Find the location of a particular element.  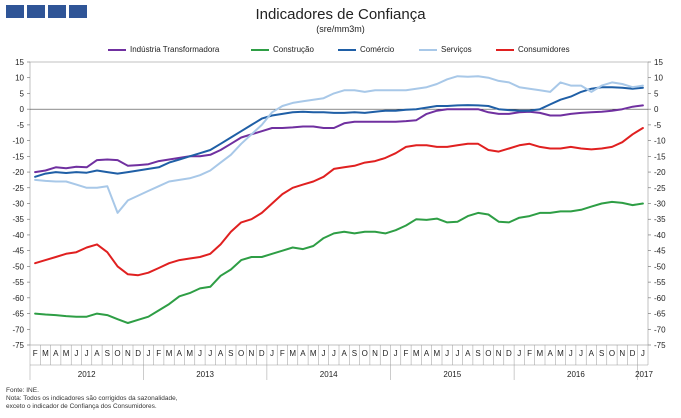

y-tick-label-left: -75 is located at coordinates (18, 345).